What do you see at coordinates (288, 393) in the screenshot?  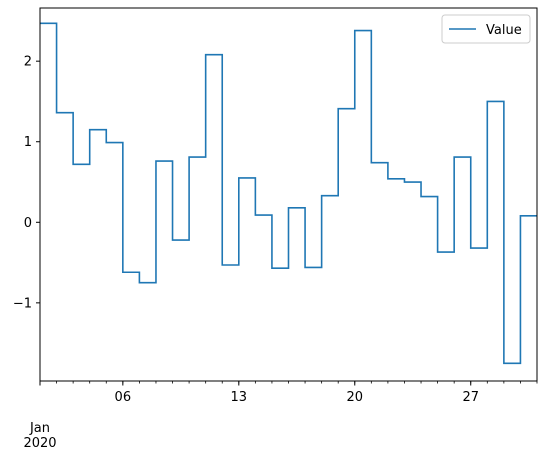 I see `x-axis: 06 13 20 27` at bounding box center [288, 393].